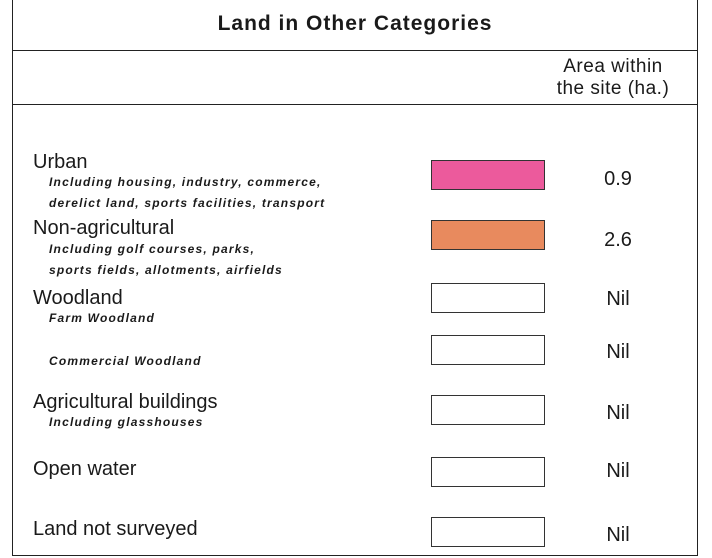 Image resolution: width=712 pixels, height=558 pixels. I want to click on row-name: Agricultural buildings, so click(125, 402).